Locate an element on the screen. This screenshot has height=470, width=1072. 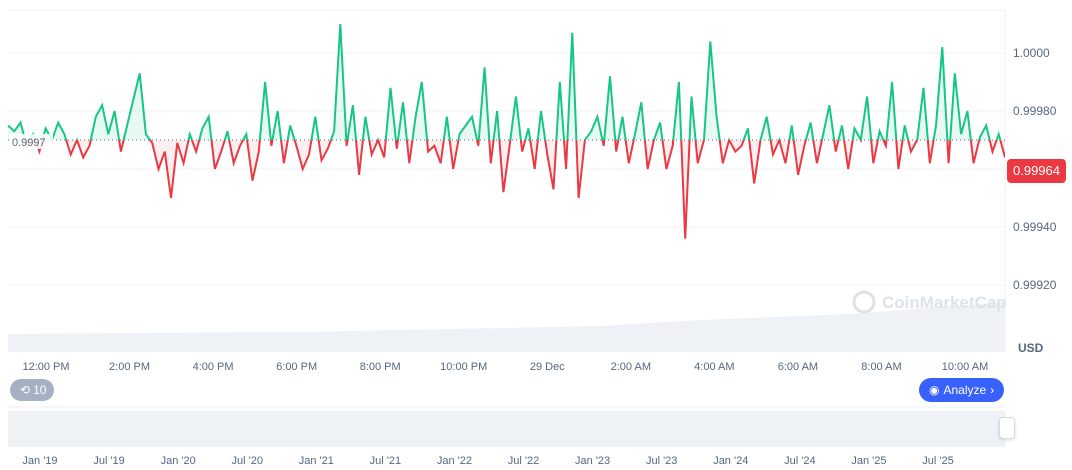
y-tick-label: 0.99980 is located at coordinates (1035, 111).